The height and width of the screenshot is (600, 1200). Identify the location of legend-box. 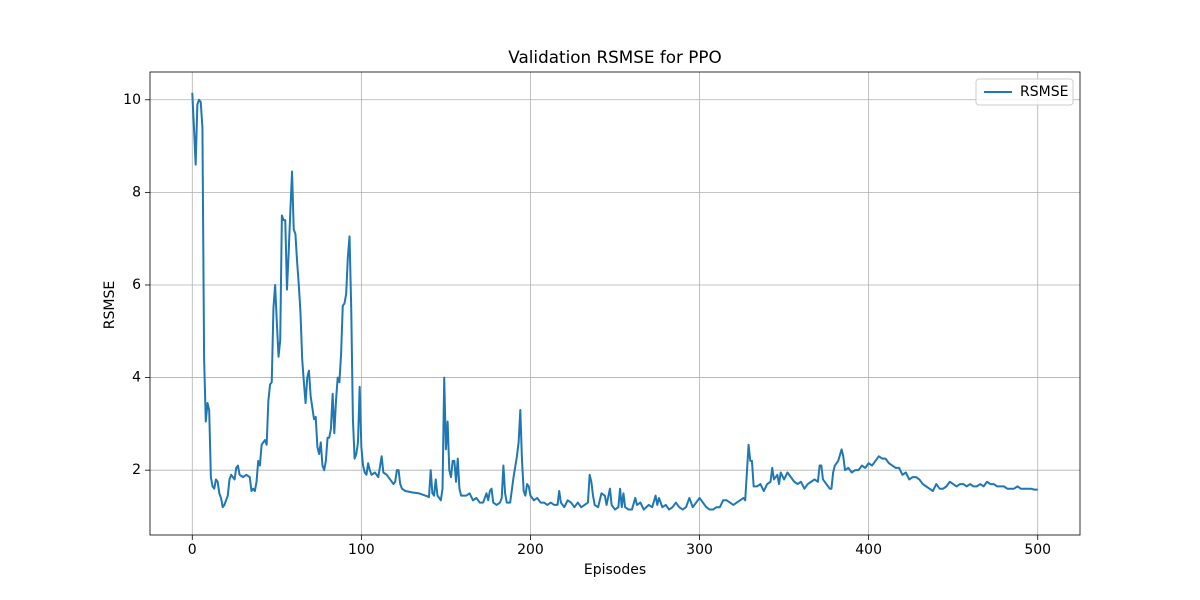
(1024, 92).